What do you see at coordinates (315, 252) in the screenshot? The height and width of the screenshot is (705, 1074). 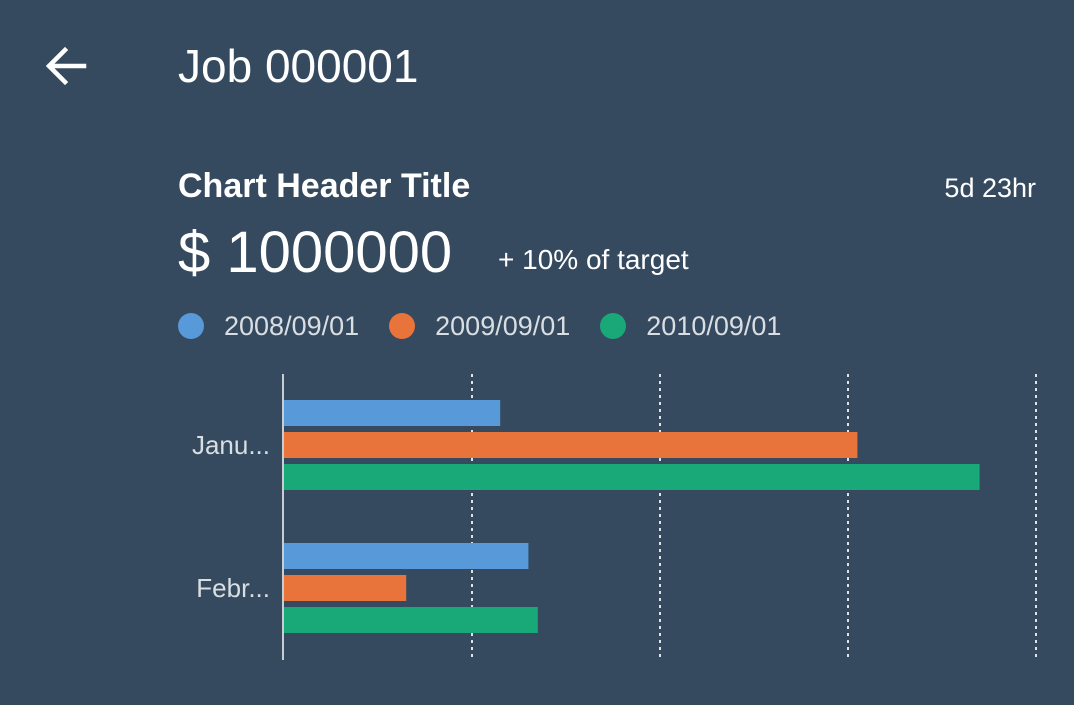 I see `kpi-value: $ 1000000` at bounding box center [315, 252].